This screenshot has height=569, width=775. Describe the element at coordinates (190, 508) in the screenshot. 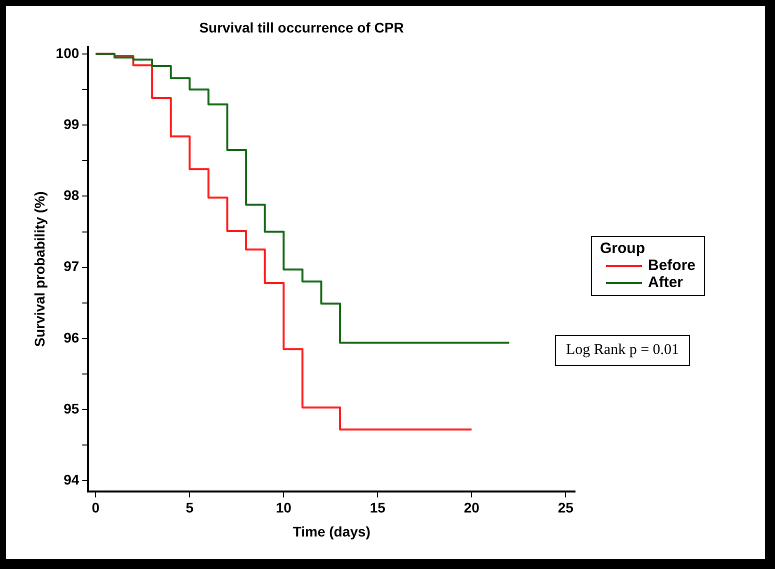

I see `x-tick-label: 5` at that location.